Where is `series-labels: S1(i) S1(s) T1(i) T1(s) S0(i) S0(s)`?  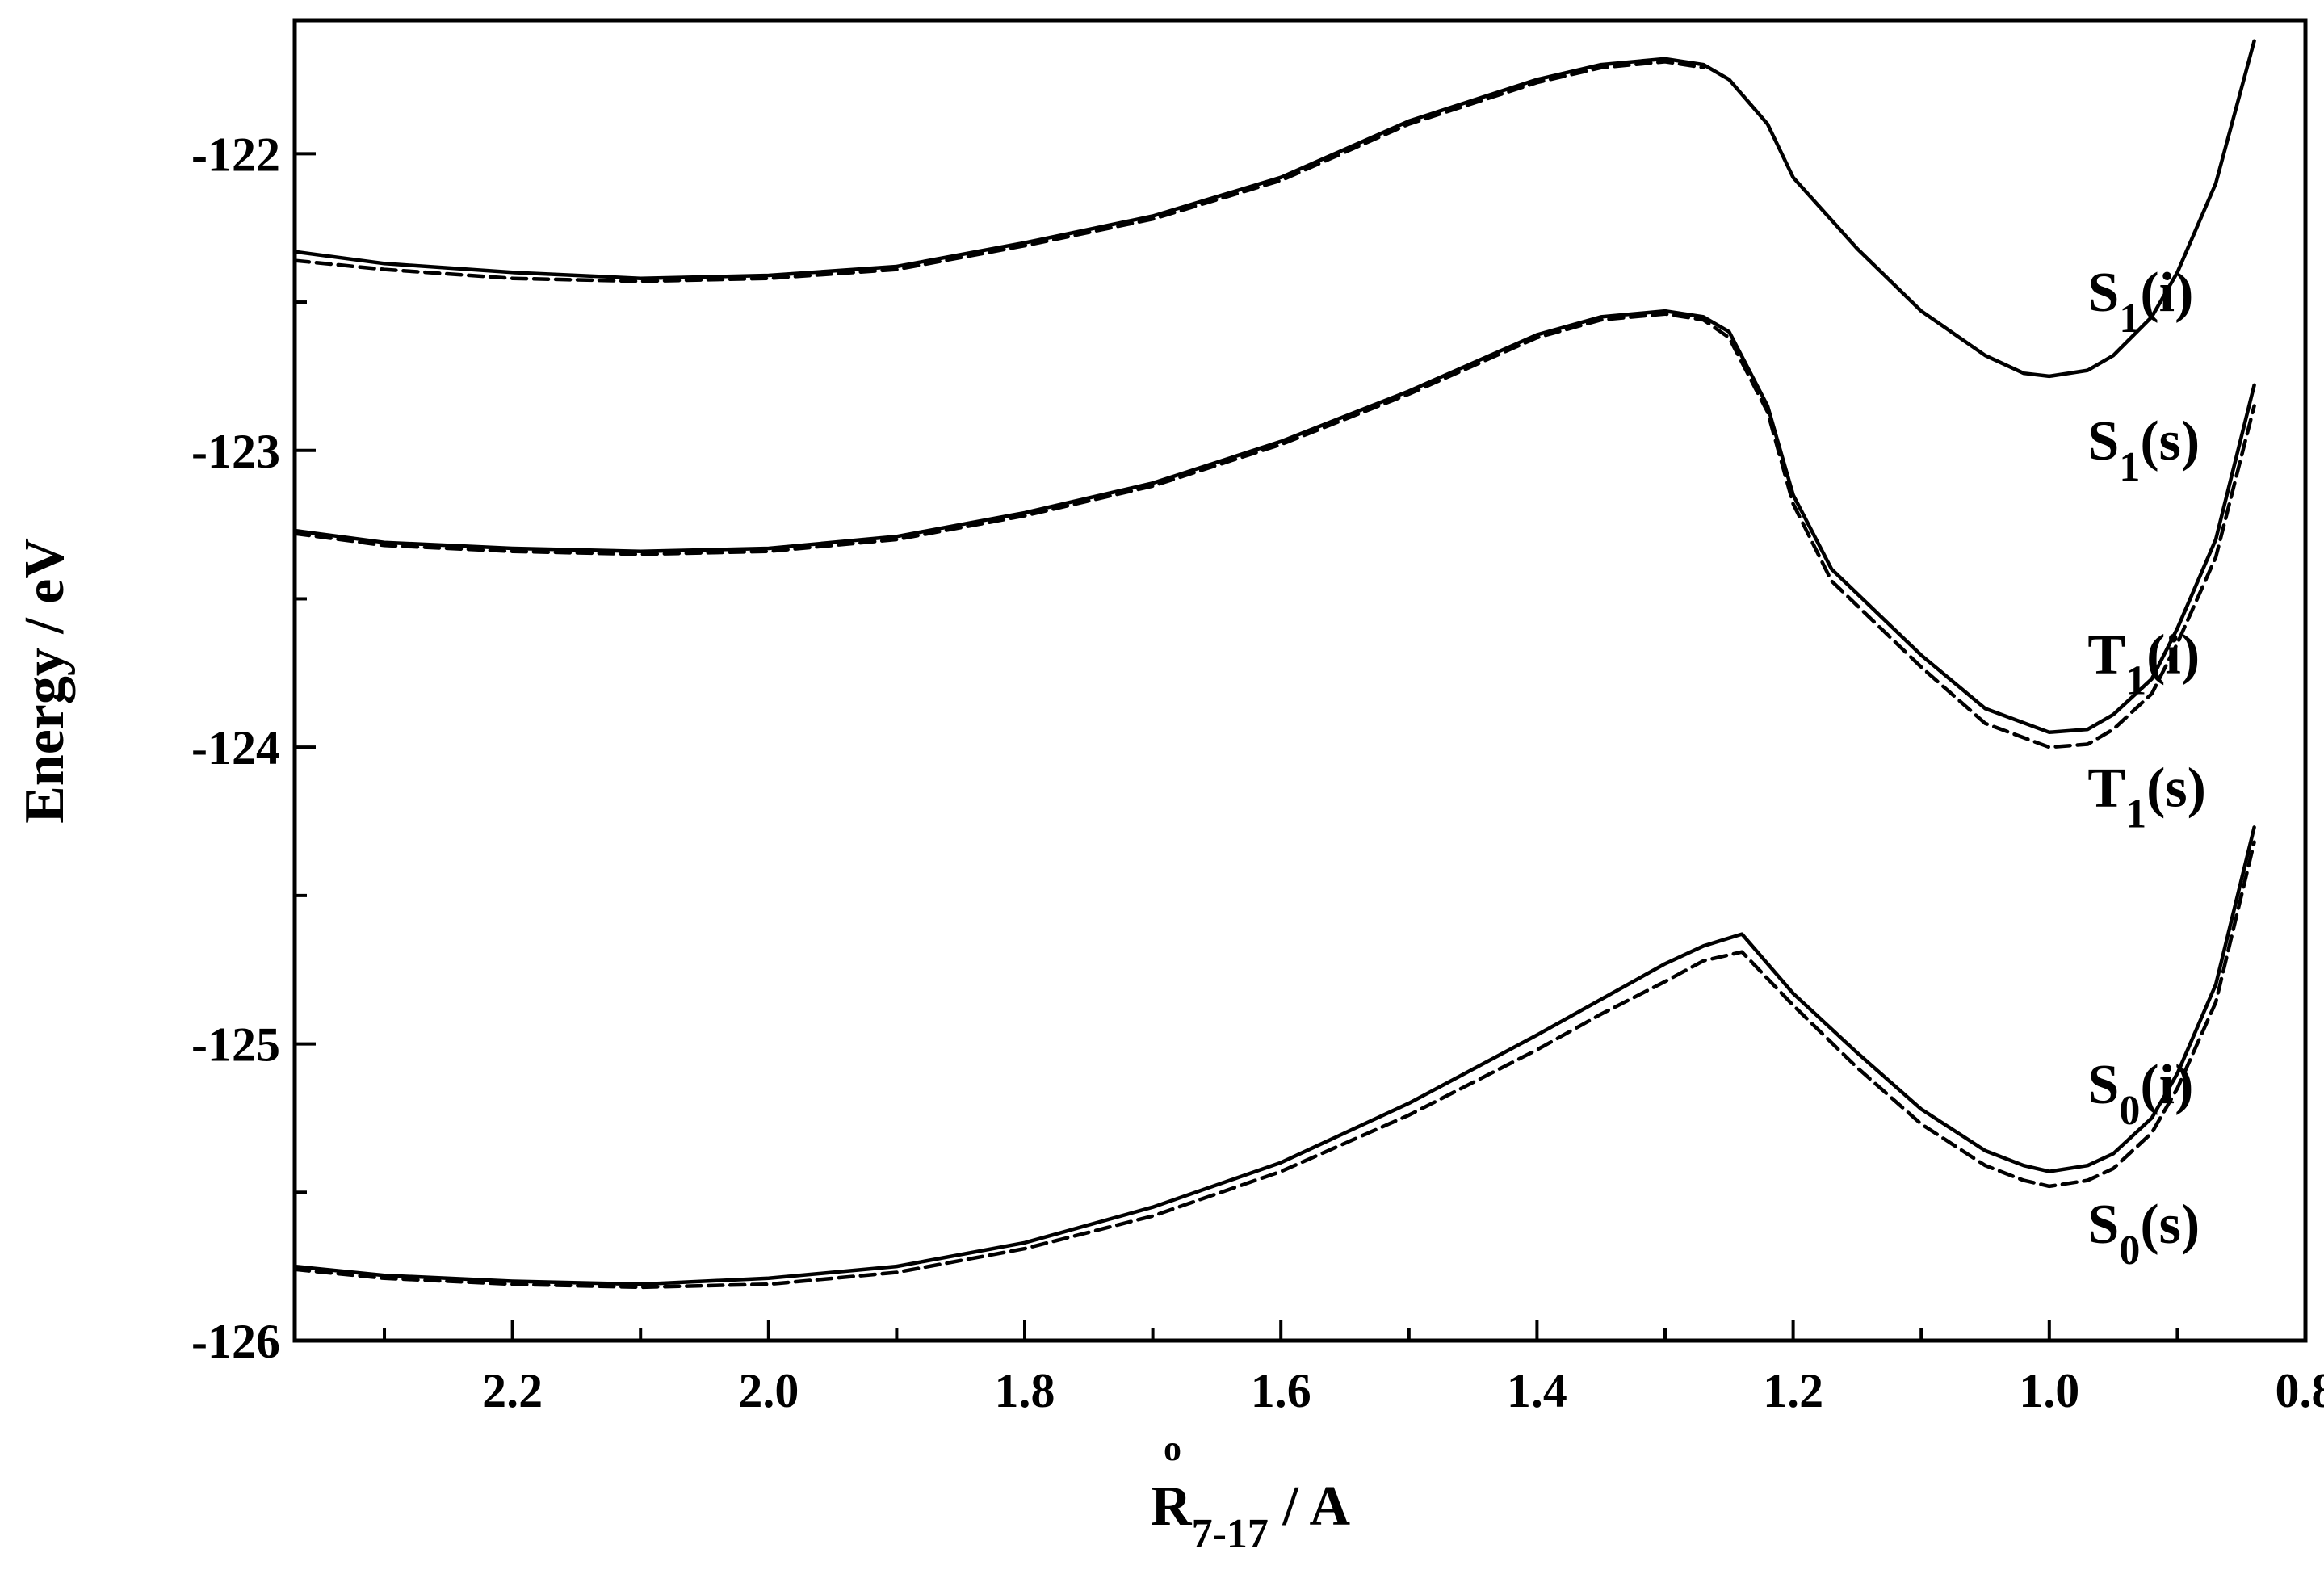 series-labels: S1(i) S1(s) T1(i) T1(s) S0(i) S0(s) is located at coordinates (2146, 768).